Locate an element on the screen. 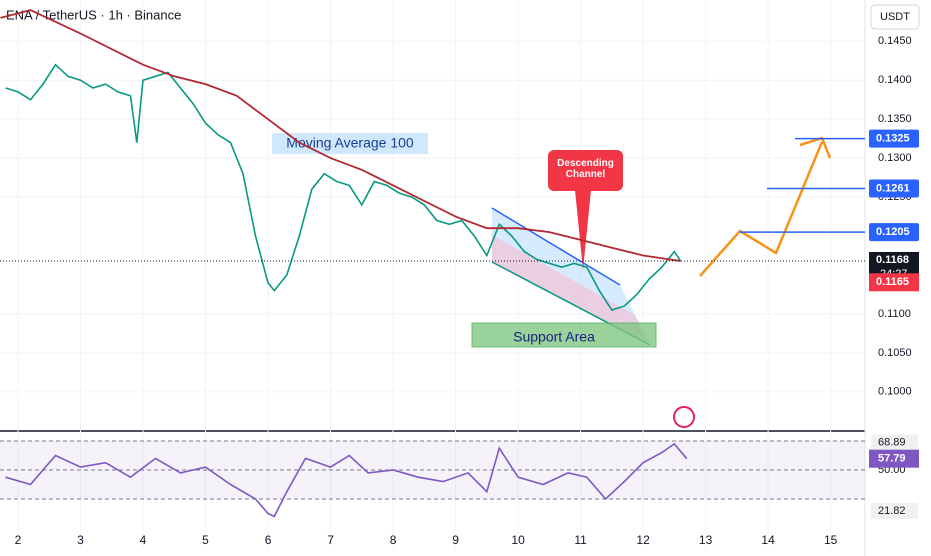 Image resolution: width=931 pixels, height=556 pixels. x-tick-label: 5 is located at coordinates (205, 540).